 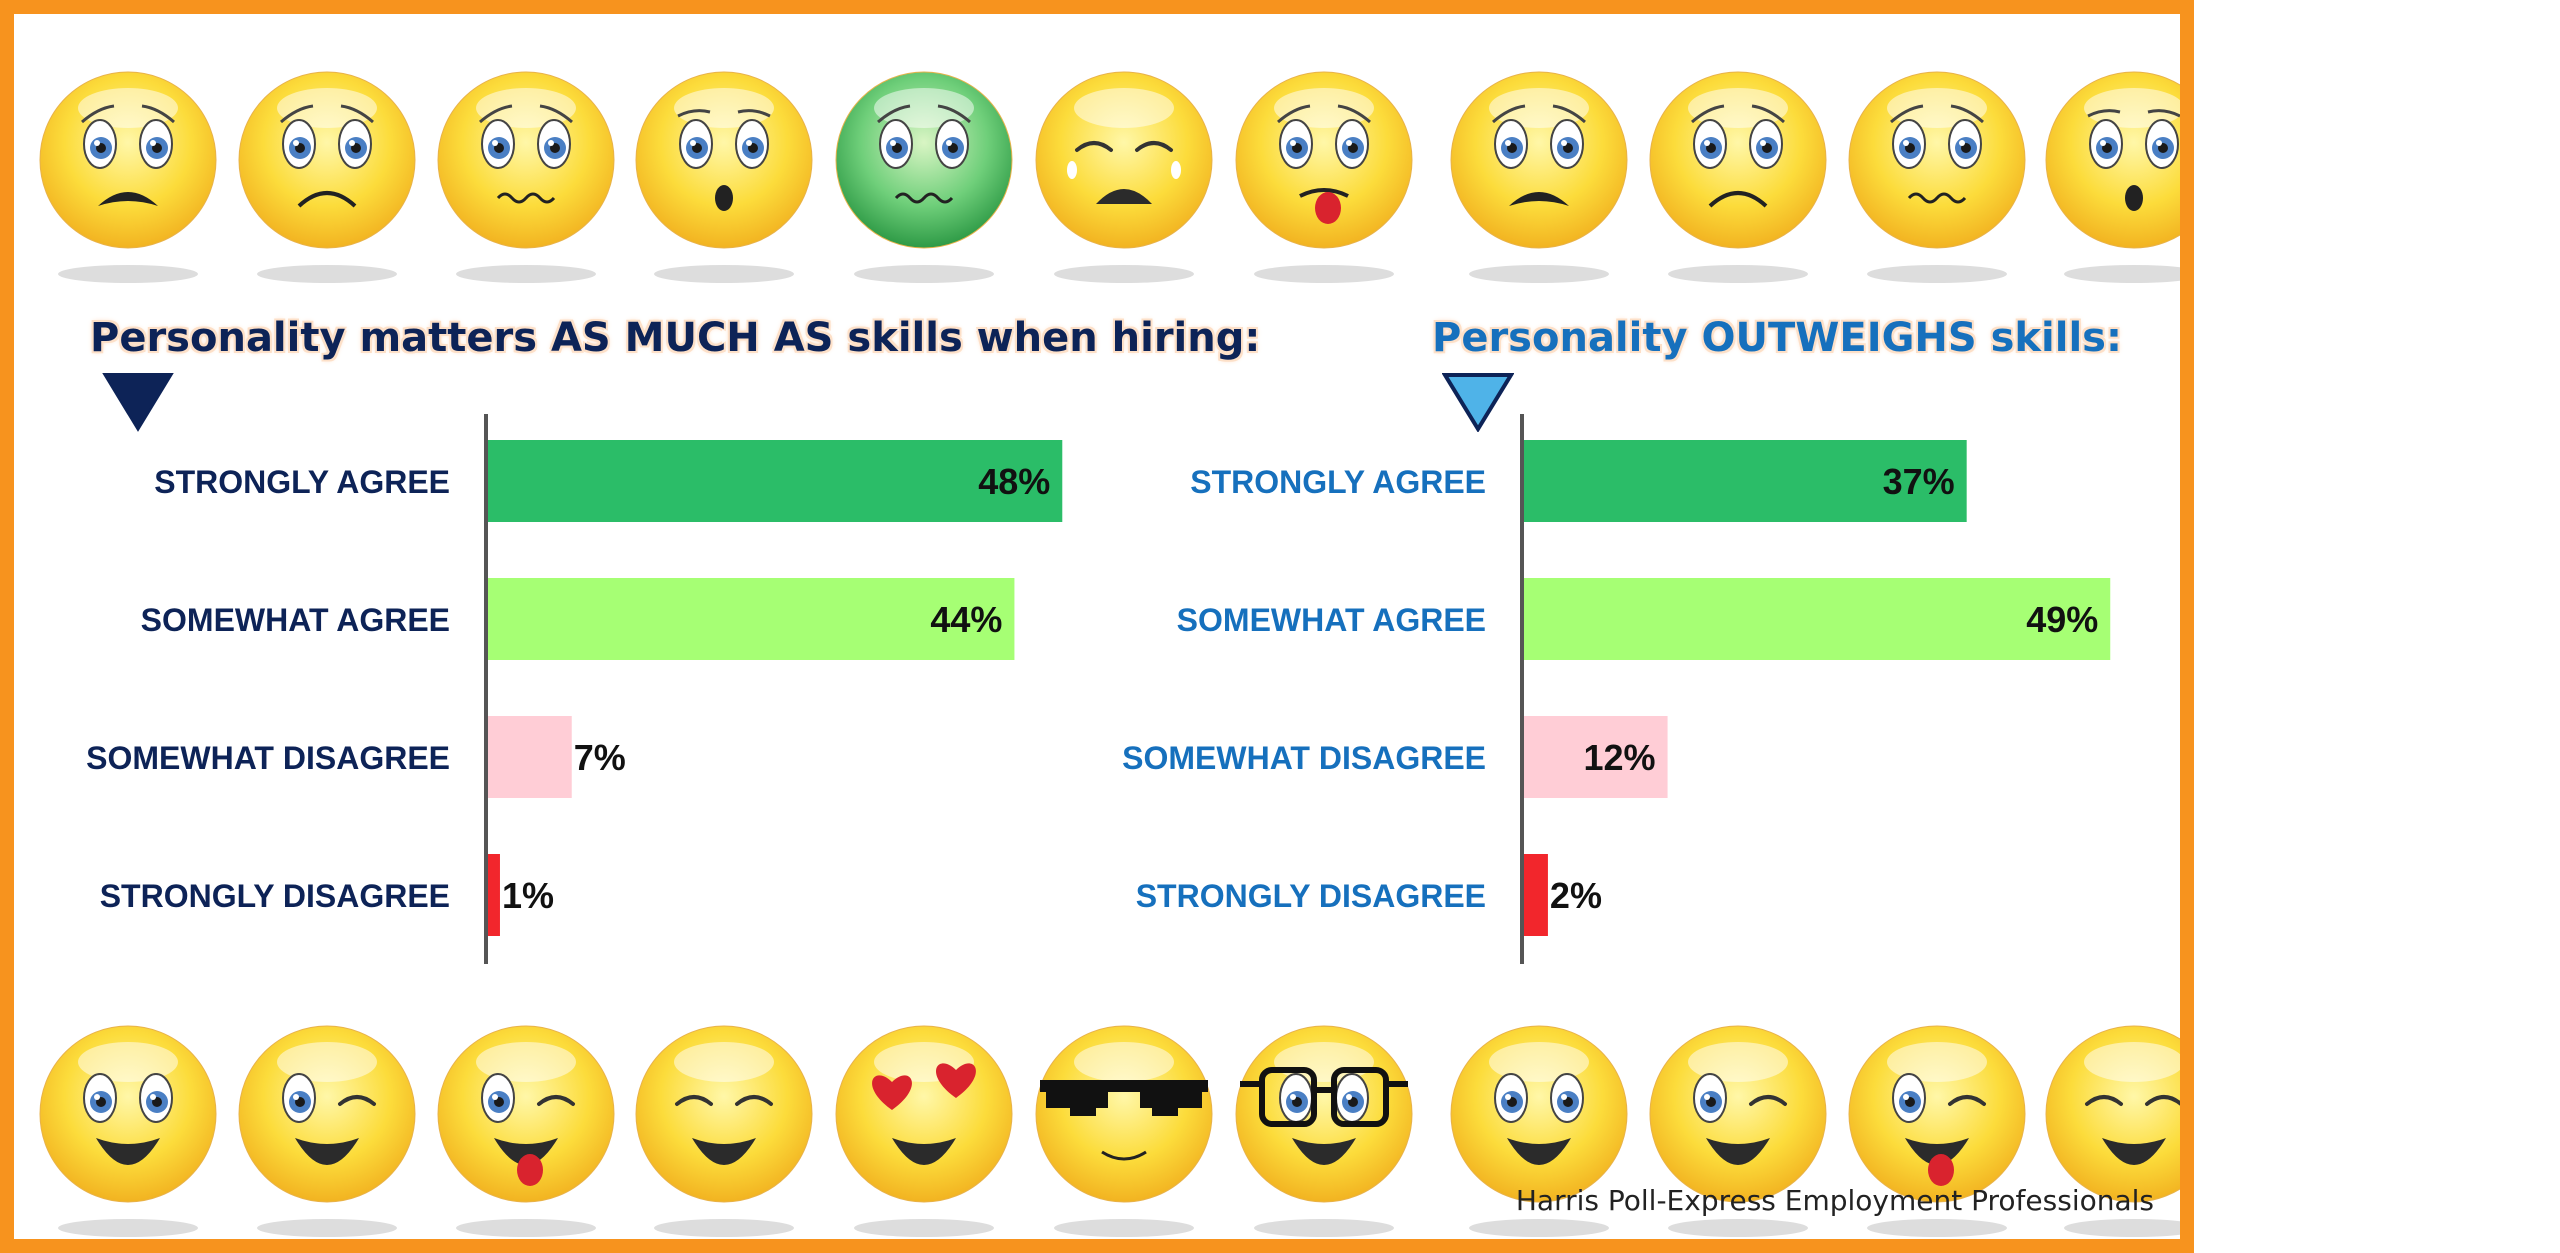 I want to click on chart-title-right: Personality OUTWEIGHS skills:, so click(x=1777, y=338).